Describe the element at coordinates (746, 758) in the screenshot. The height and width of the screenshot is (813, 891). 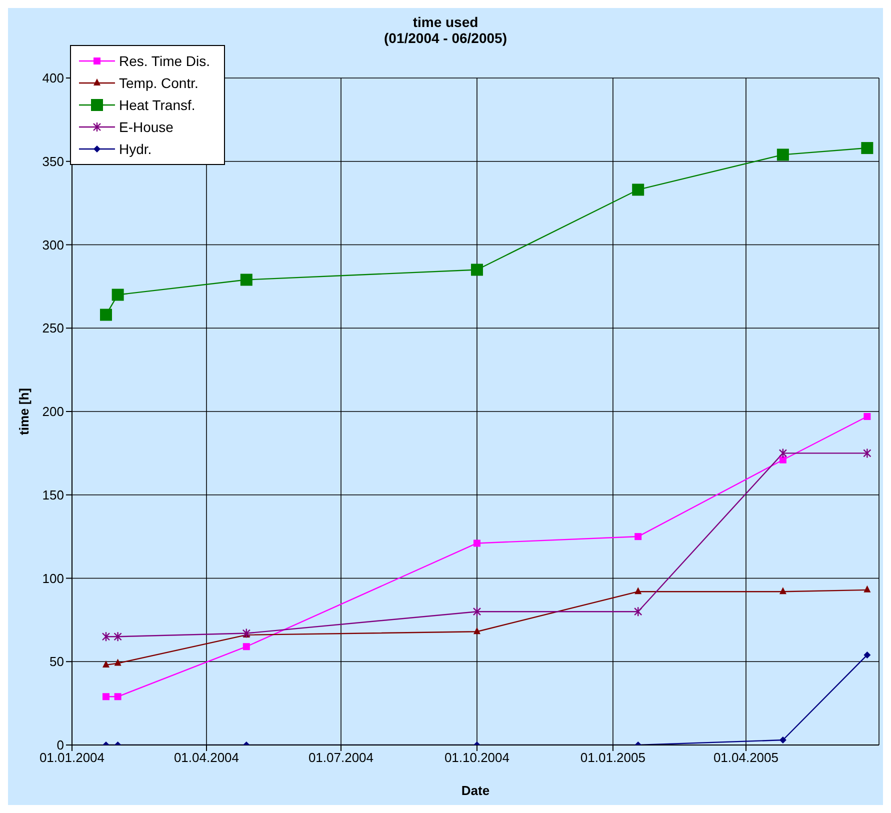
I see `x-tick-label: 01.04.2005` at that location.